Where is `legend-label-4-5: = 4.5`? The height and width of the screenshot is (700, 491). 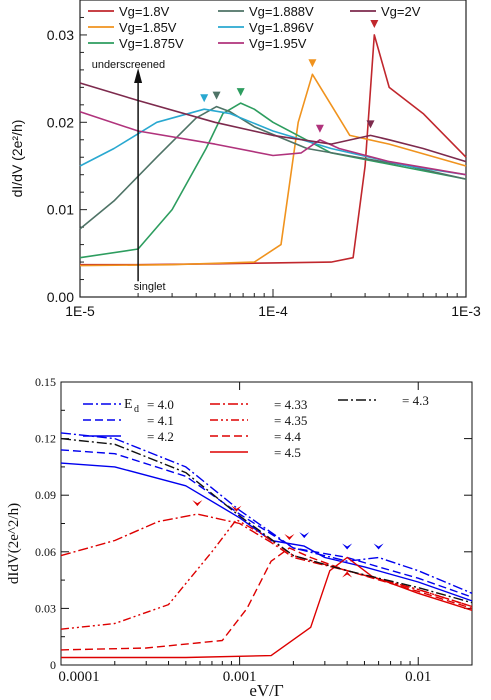
legend-label-4-5: = 4.5 is located at coordinates (287, 452).